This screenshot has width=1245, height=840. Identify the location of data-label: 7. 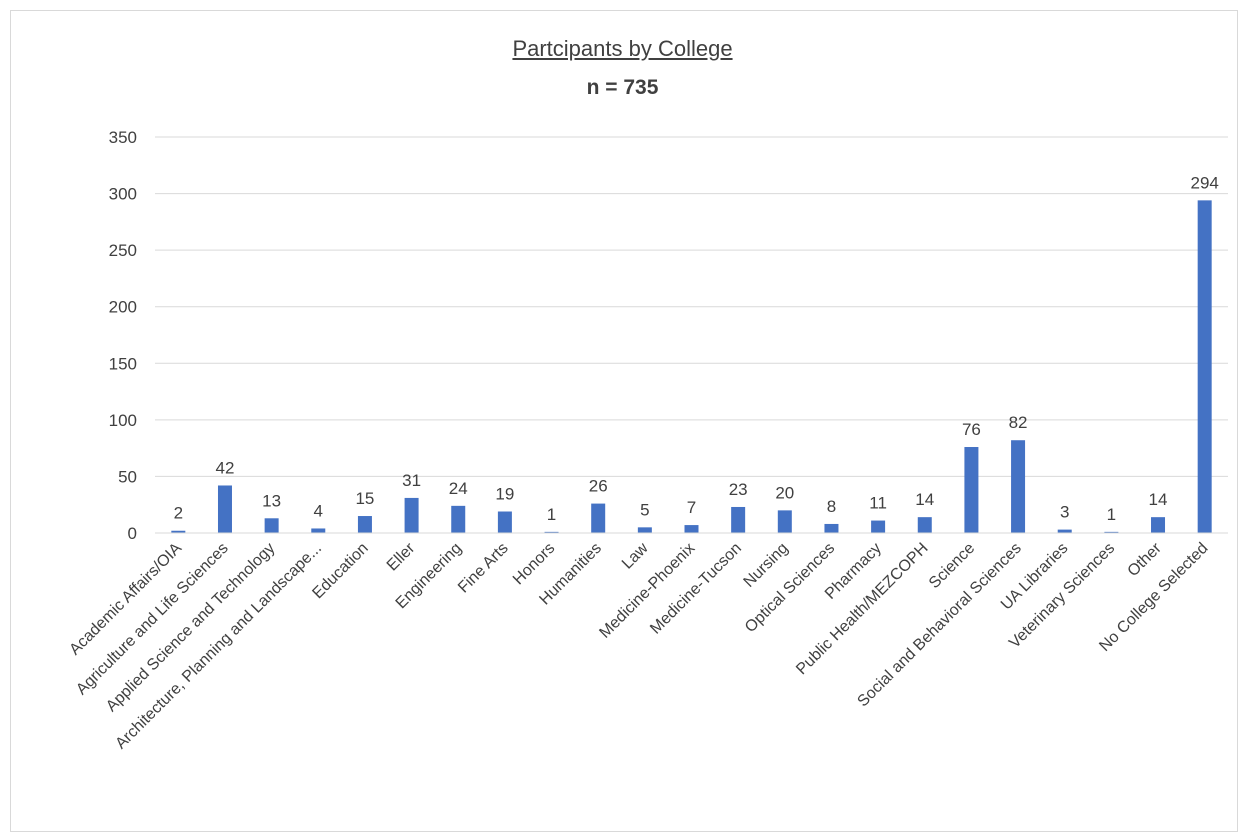
(691, 507).